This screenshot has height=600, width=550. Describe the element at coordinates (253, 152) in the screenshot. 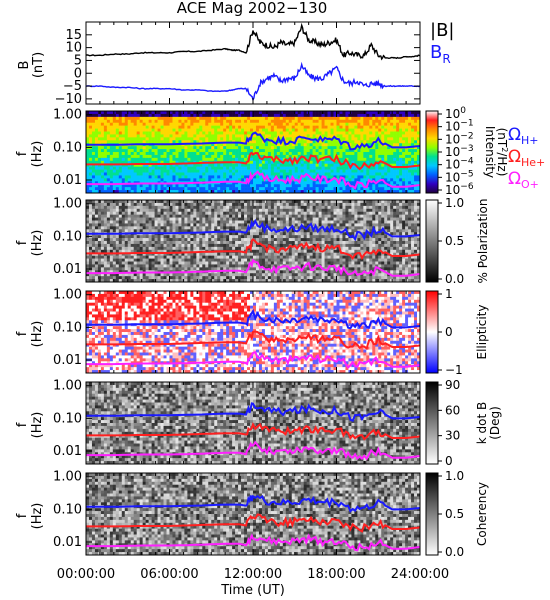

I see `intensity-spectrogram` at that location.